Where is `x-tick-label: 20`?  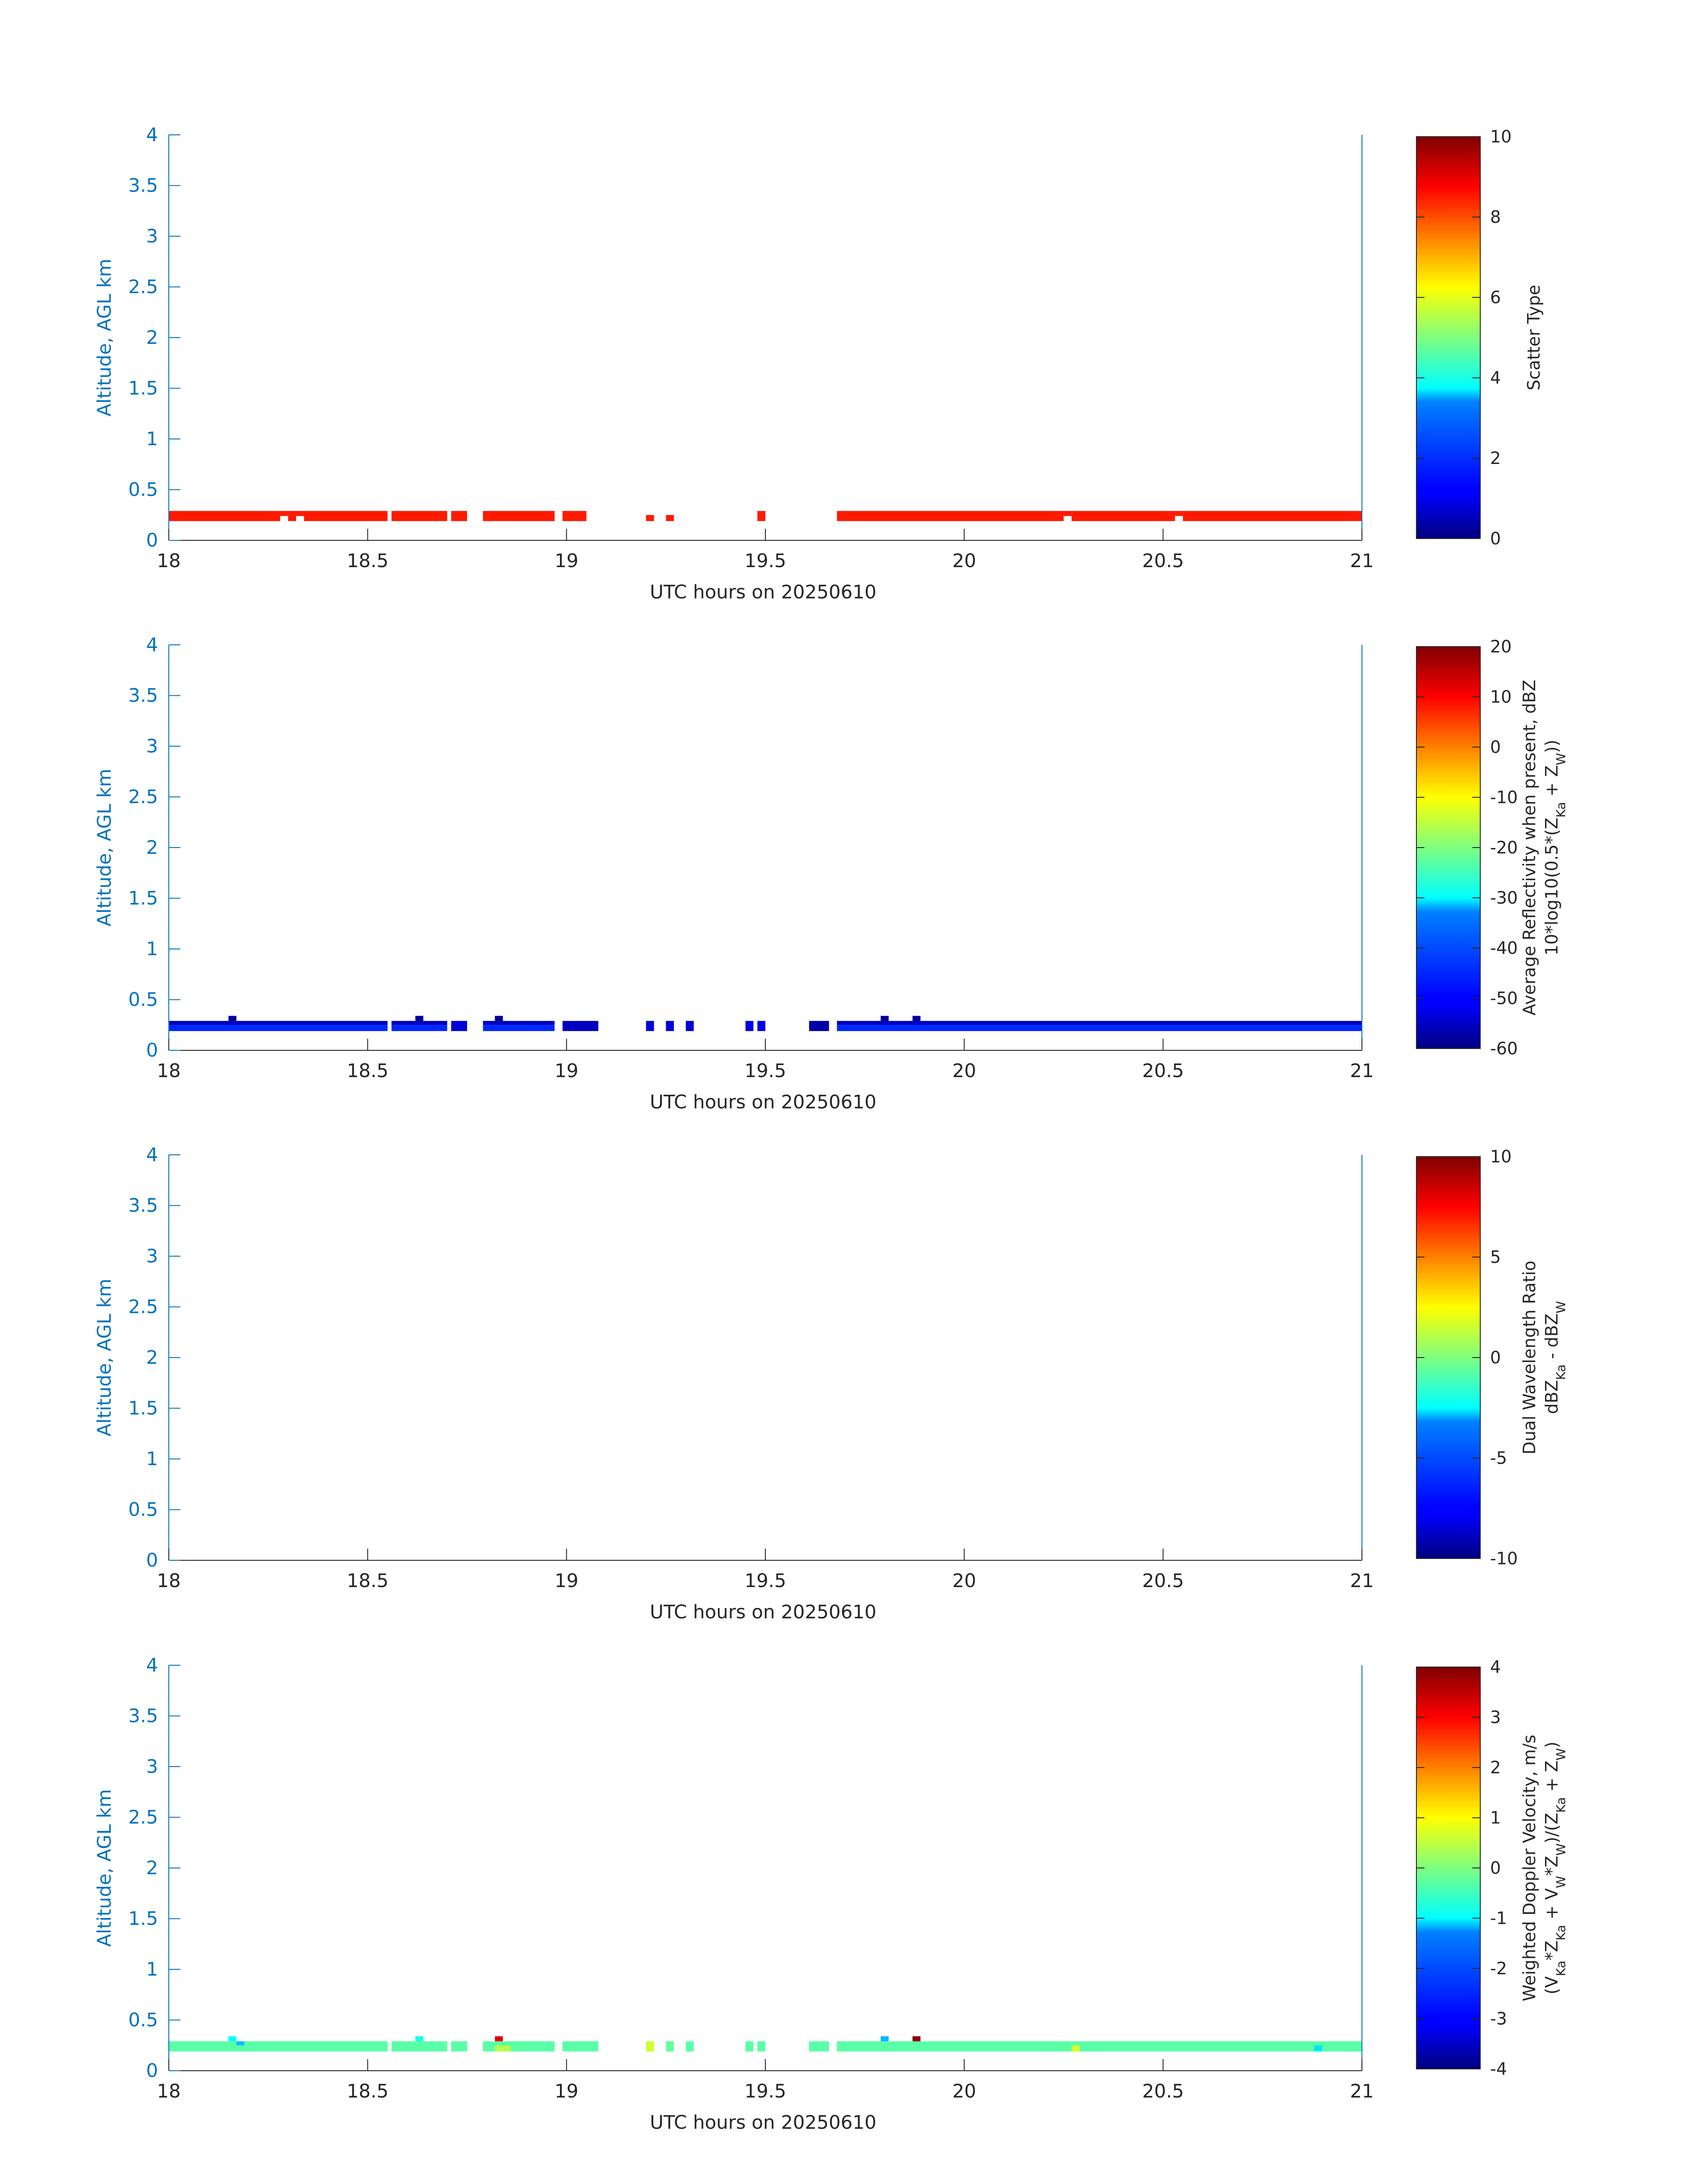
x-tick-label: 20 is located at coordinates (964, 2091).